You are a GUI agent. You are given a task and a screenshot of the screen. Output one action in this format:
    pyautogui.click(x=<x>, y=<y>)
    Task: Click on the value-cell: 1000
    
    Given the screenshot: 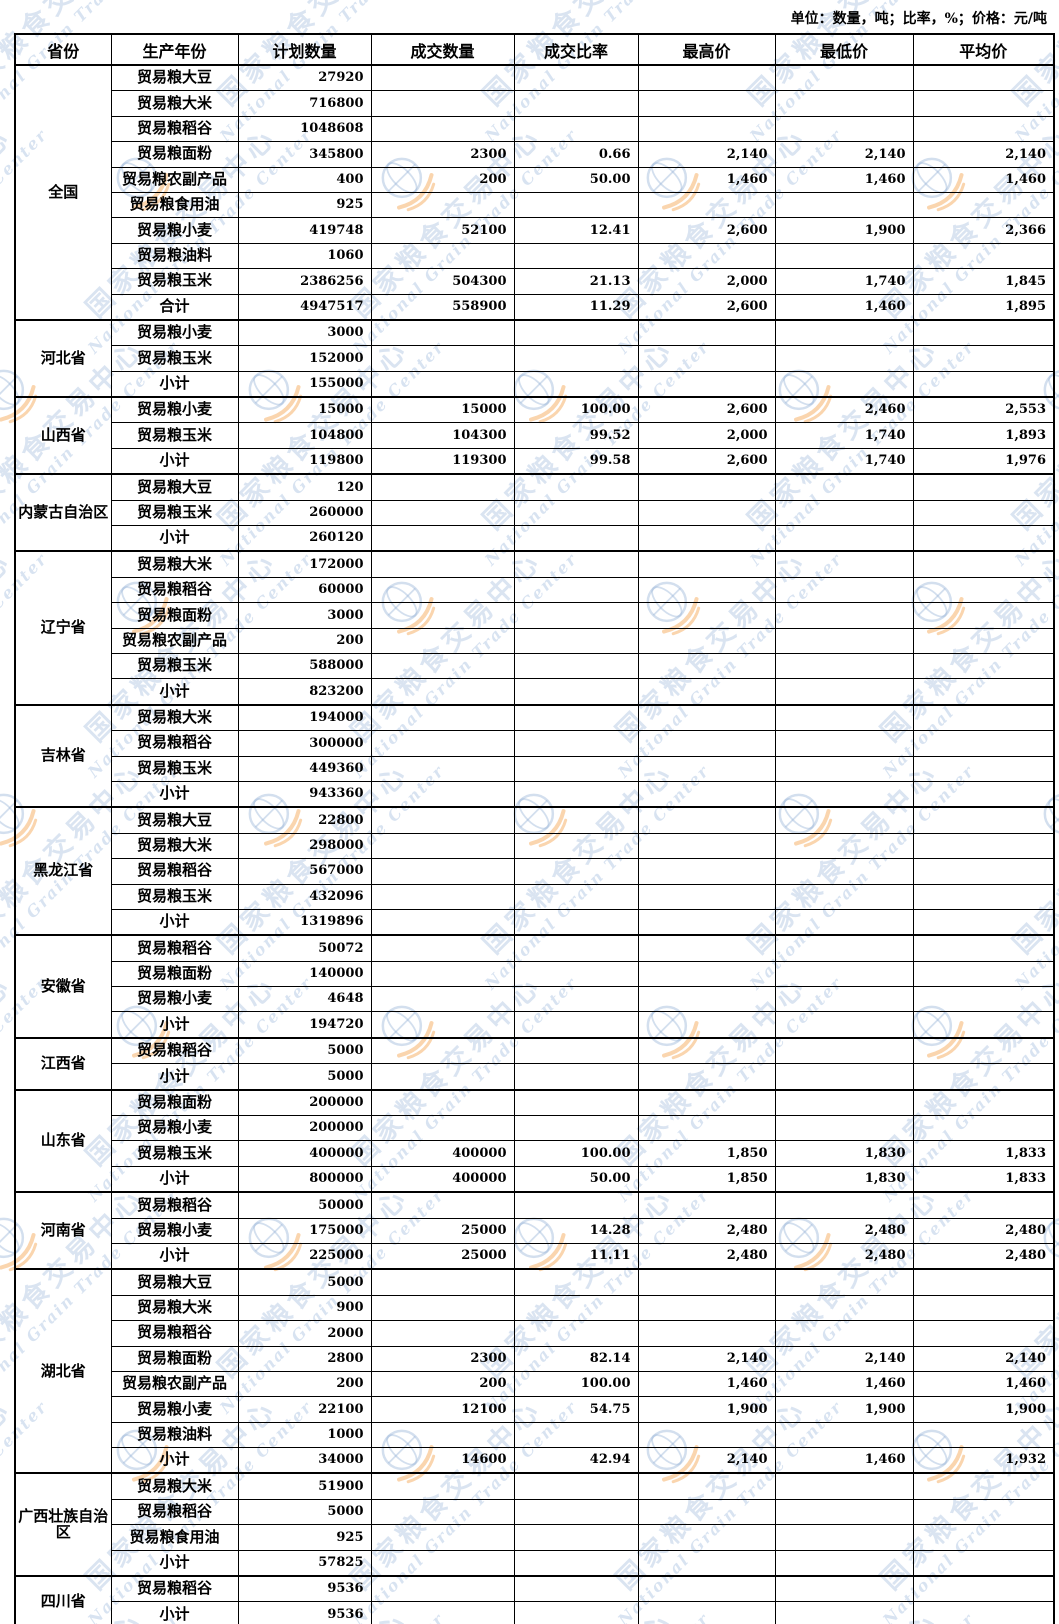 What is the action you would take?
    pyautogui.click(x=304, y=1435)
    